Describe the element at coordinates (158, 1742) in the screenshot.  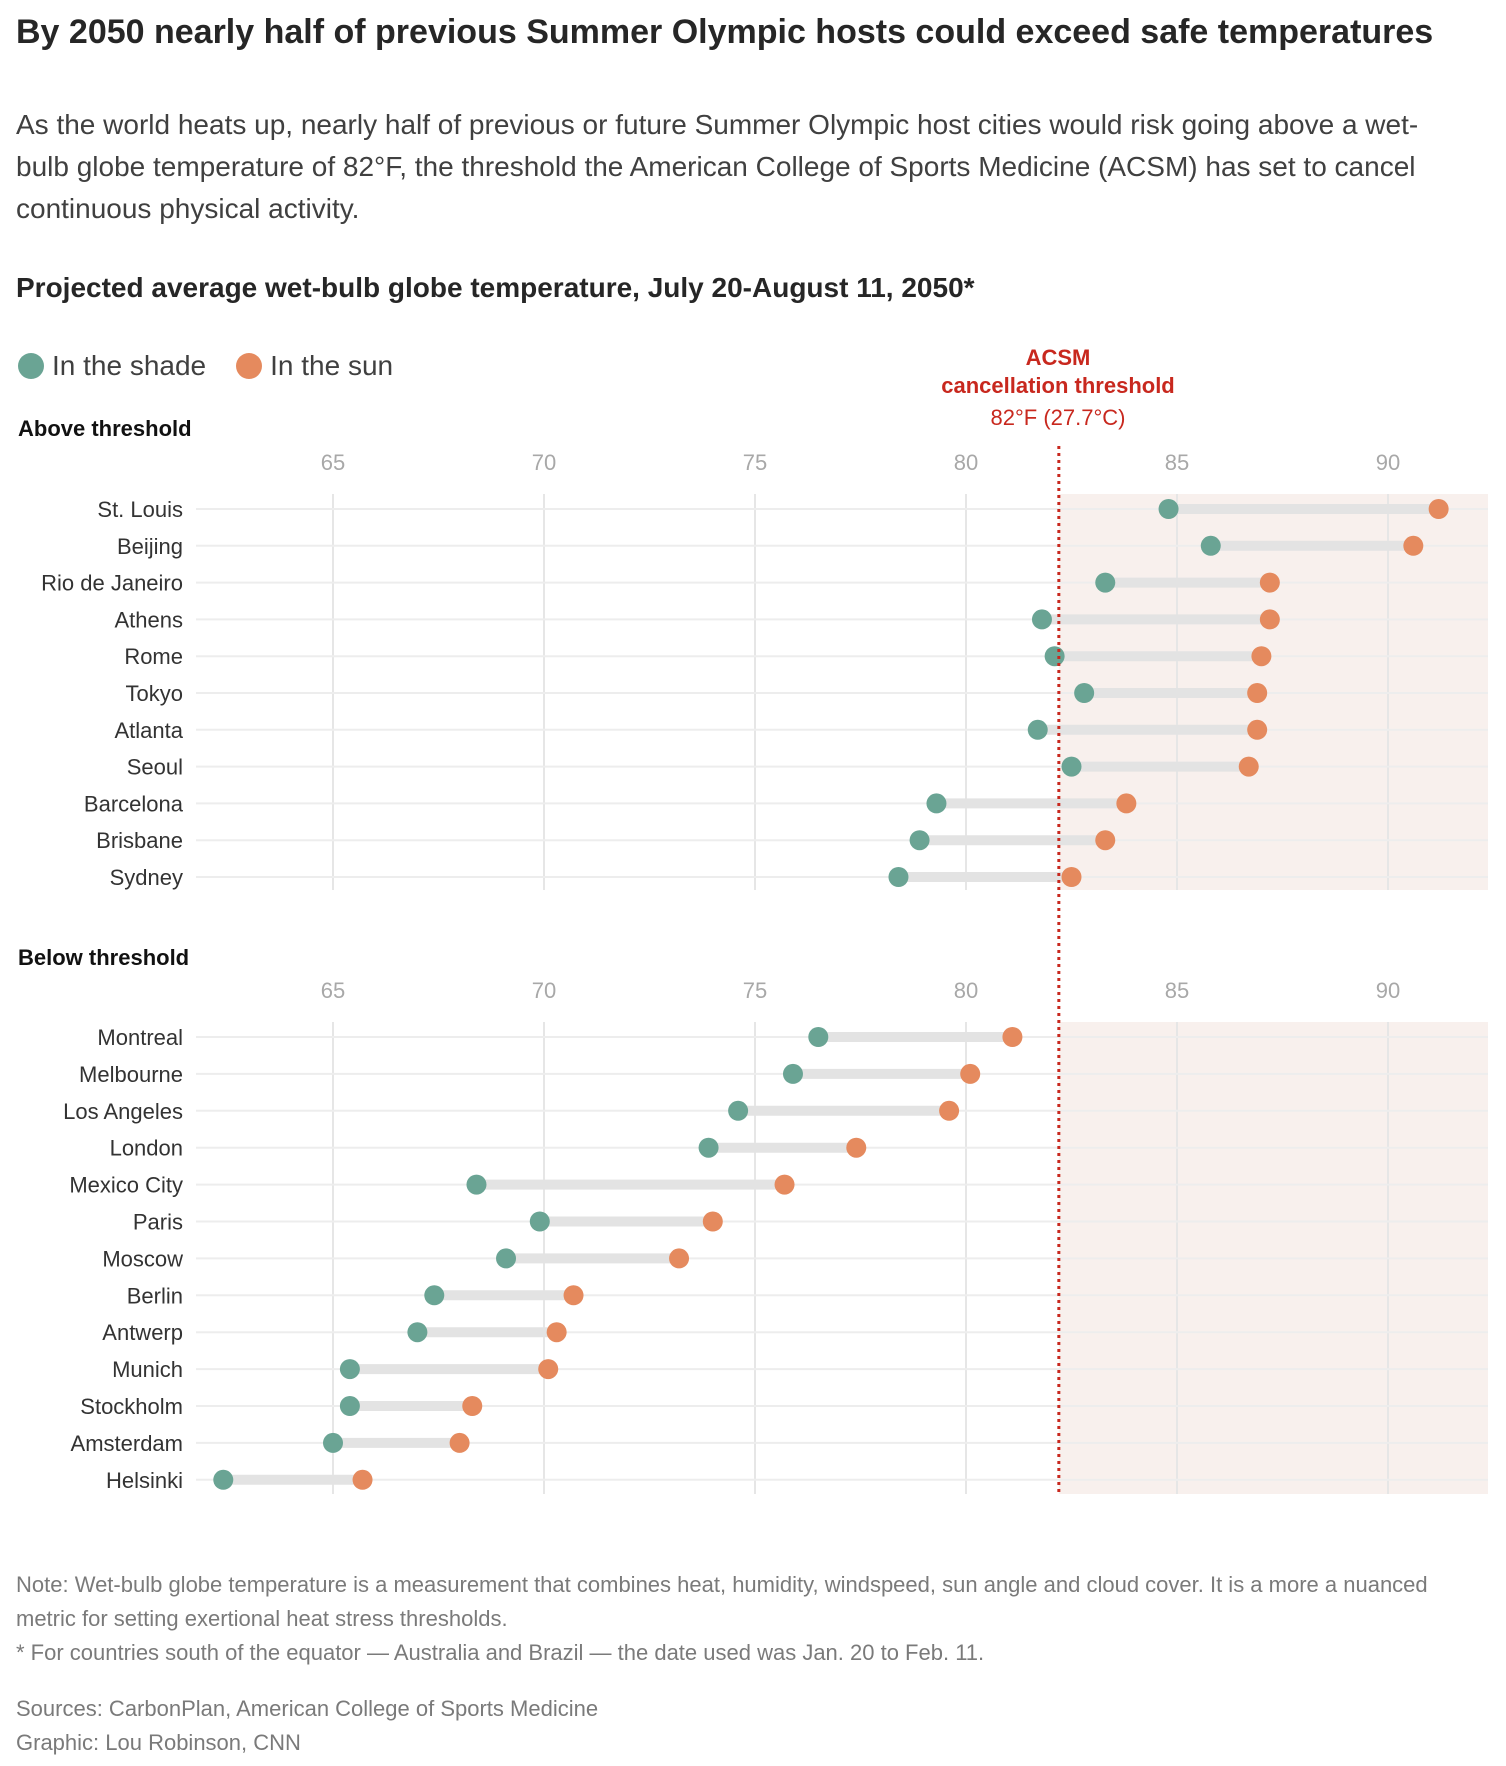
I see `credit-text: Graphic: Lou Robinson, CNN` at that location.